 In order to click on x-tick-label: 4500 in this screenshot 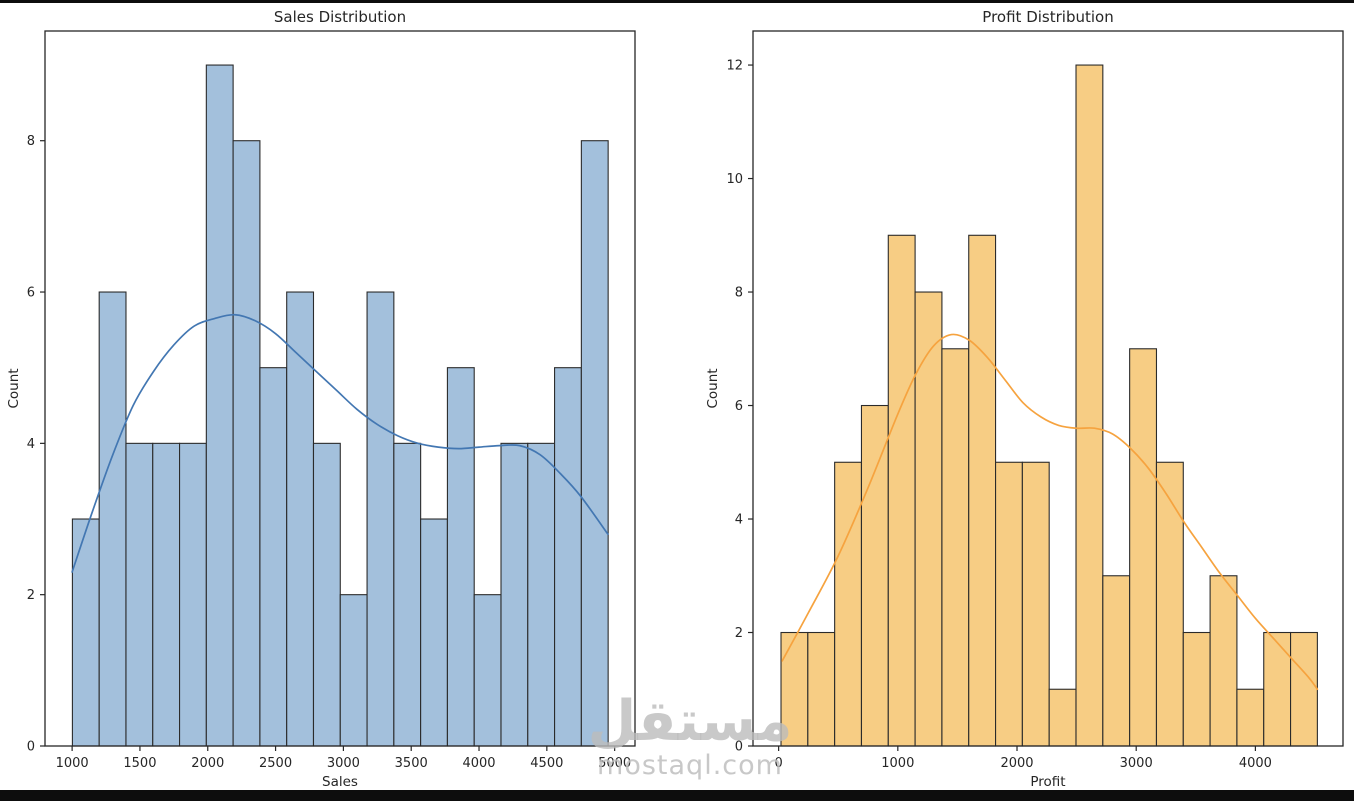, I will do `click(546, 763)`.